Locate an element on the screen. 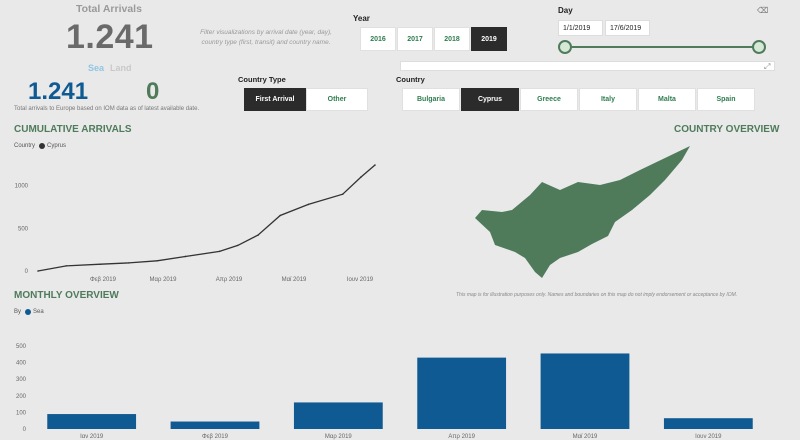 The height and width of the screenshot is (440, 800). monthly-legend-item: Sea is located at coordinates (38, 312).